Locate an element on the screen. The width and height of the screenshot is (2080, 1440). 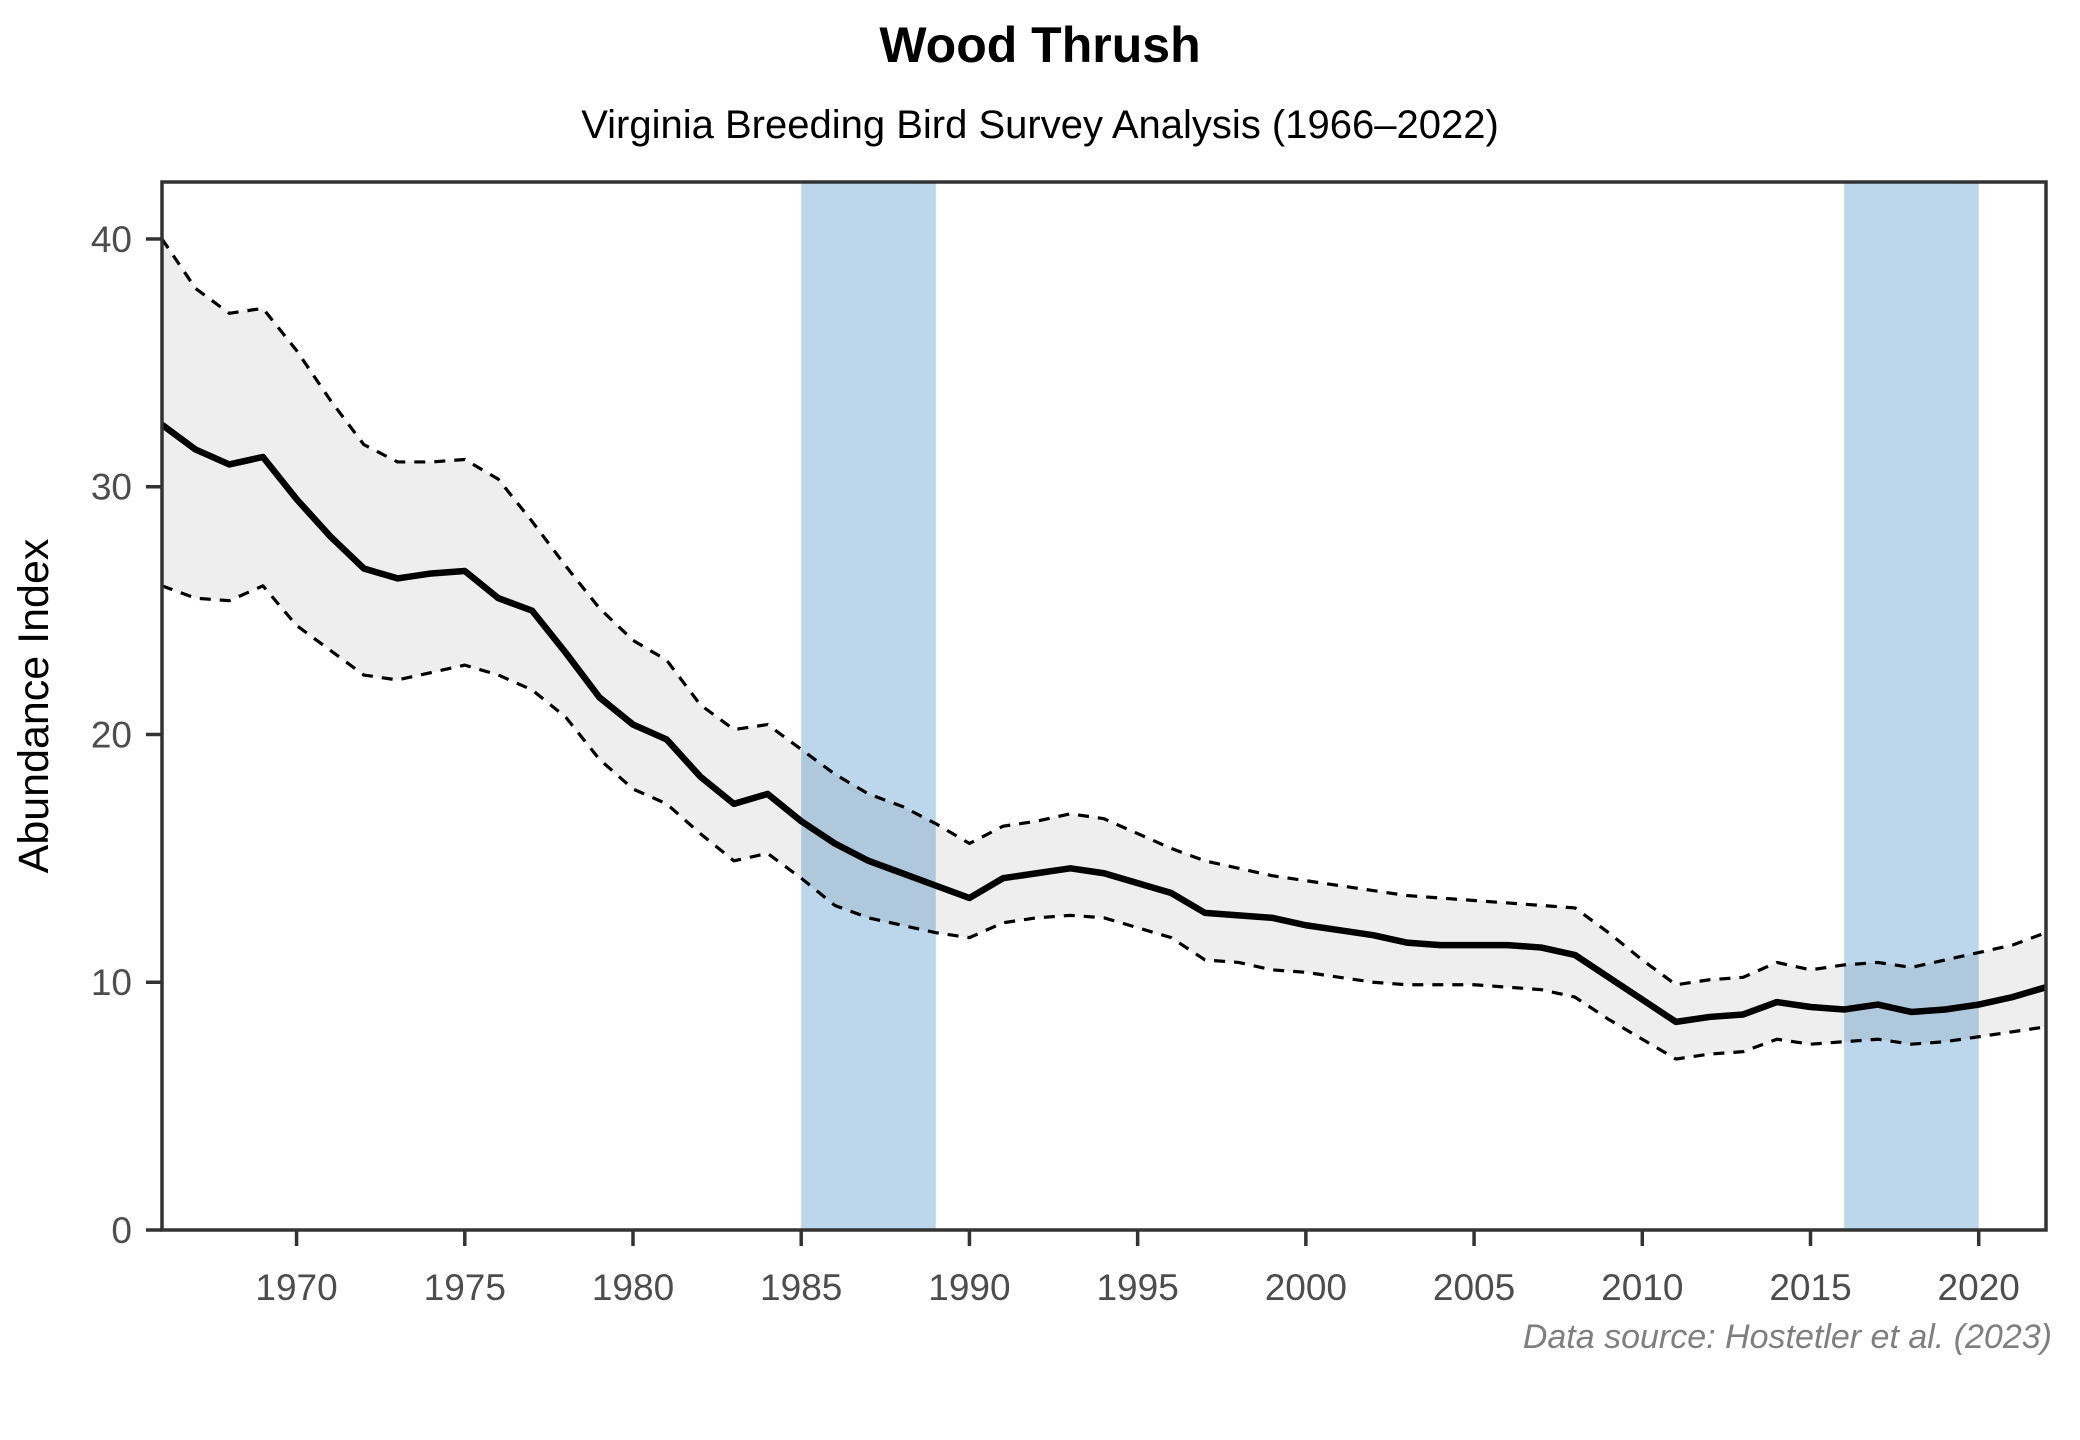
y-axis-tick-label: 0 is located at coordinates (121, 1230).